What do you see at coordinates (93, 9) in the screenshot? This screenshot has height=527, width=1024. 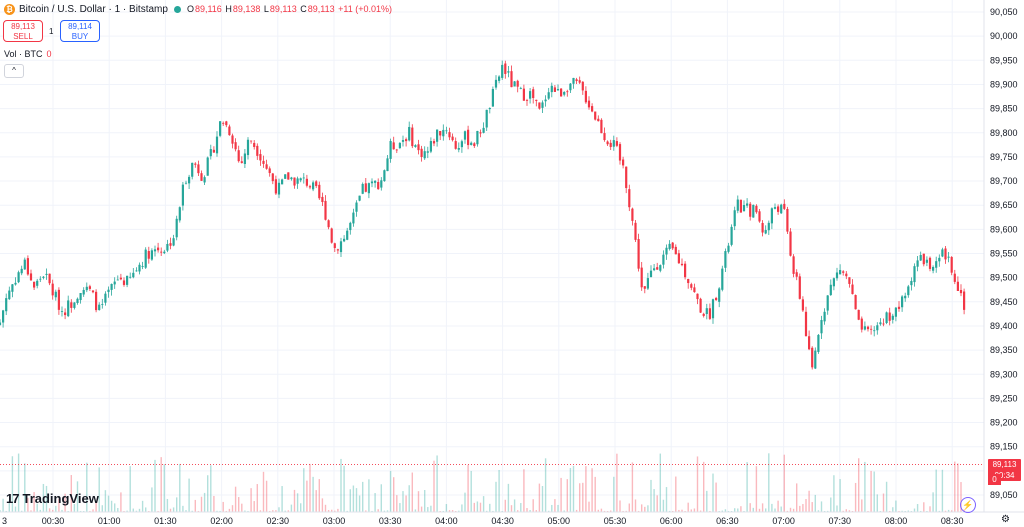 I see `symbol-title: Bitcoin / U.S. Dollar · 1 · Bitstamp` at bounding box center [93, 9].